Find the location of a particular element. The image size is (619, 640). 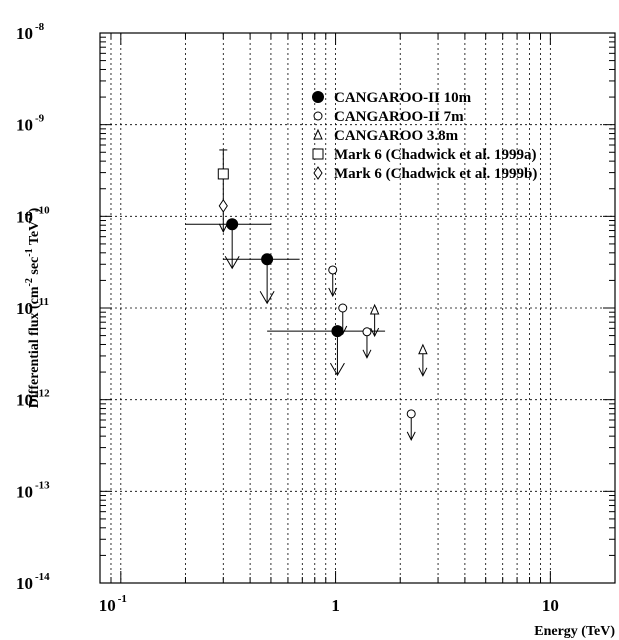

y-tick-label: 10 -8 is located at coordinates (30, 32).